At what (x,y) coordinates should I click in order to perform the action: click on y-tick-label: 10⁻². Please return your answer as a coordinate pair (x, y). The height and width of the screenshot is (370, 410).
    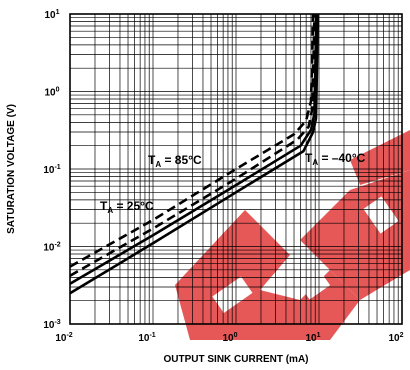
    Looking at the image, I should click on (51, 248).